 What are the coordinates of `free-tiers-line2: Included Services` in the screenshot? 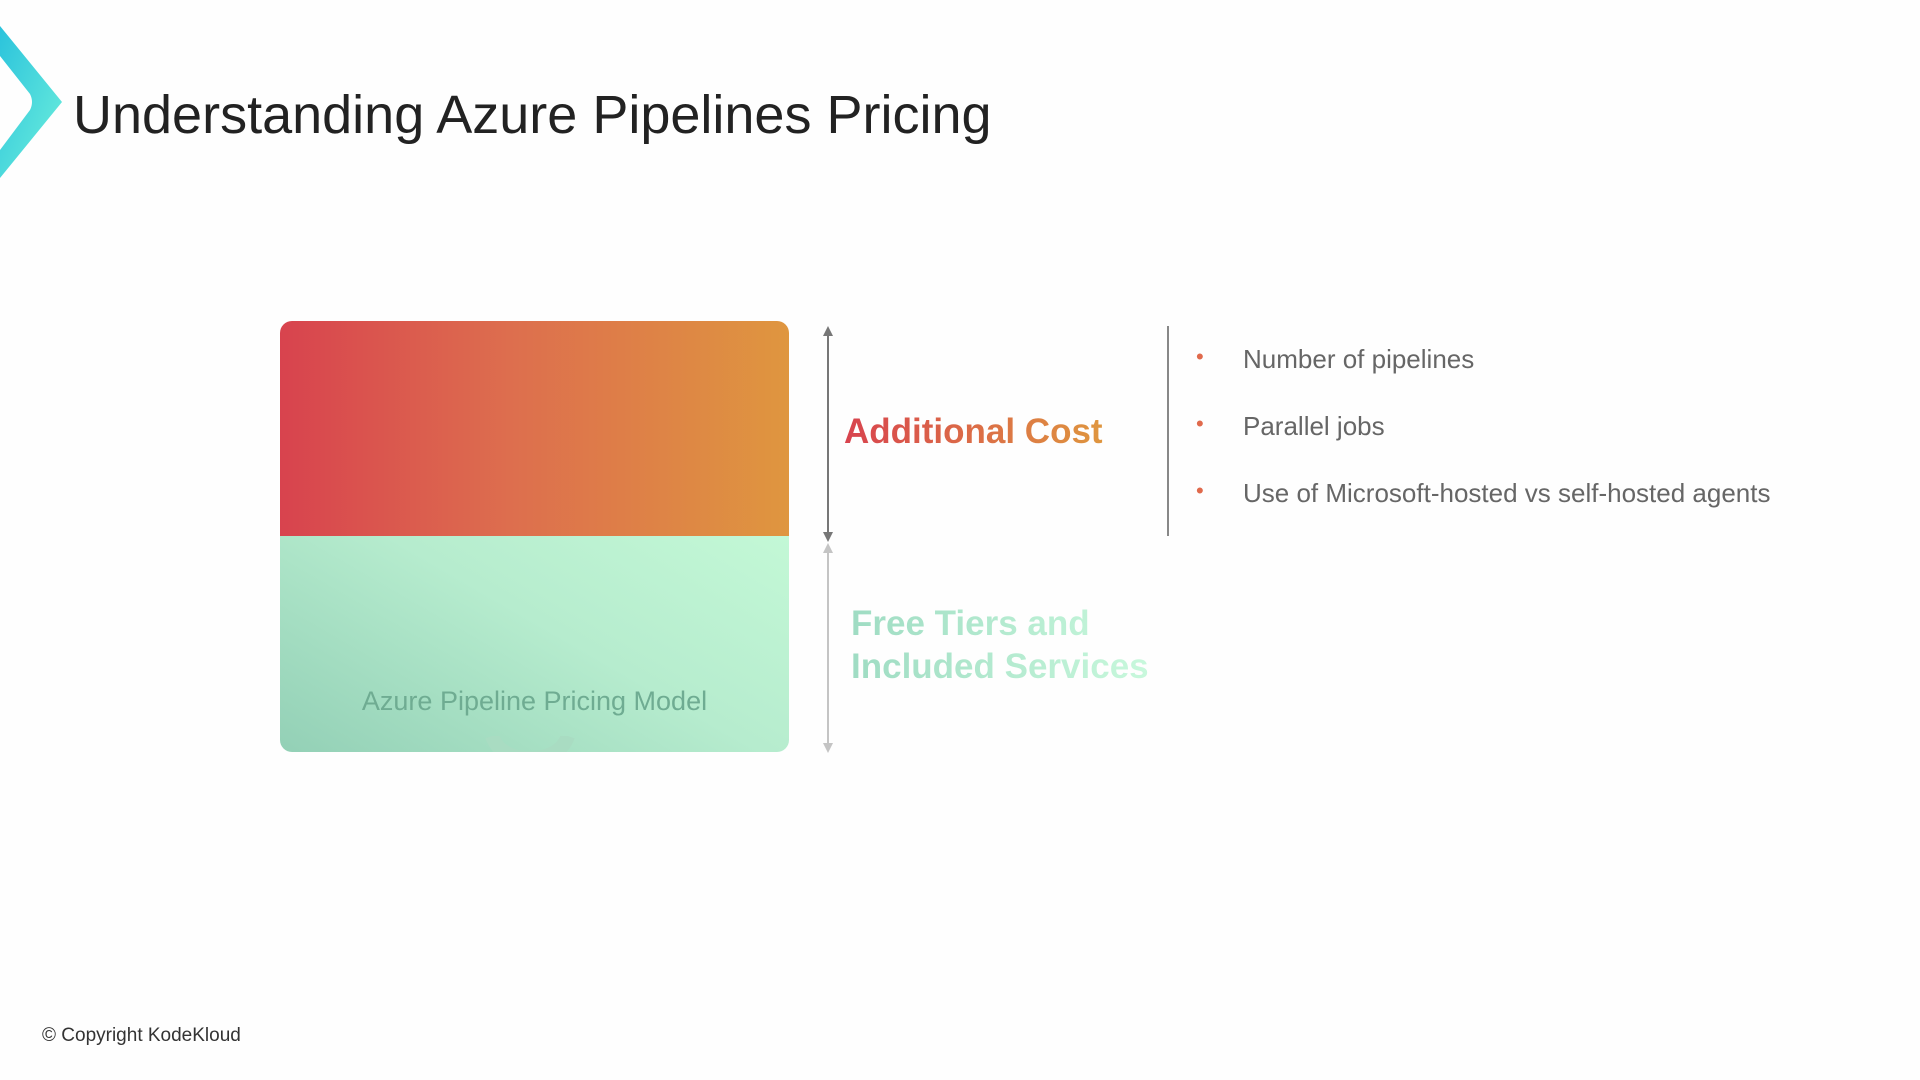 It's located at (1000, 666).